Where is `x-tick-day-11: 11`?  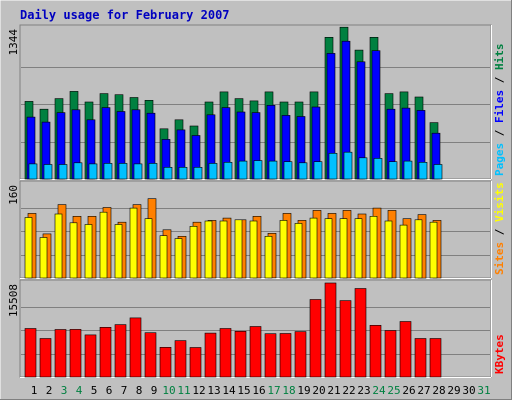 x-tick-day-11: 11 is located at coordinates (183, 390).